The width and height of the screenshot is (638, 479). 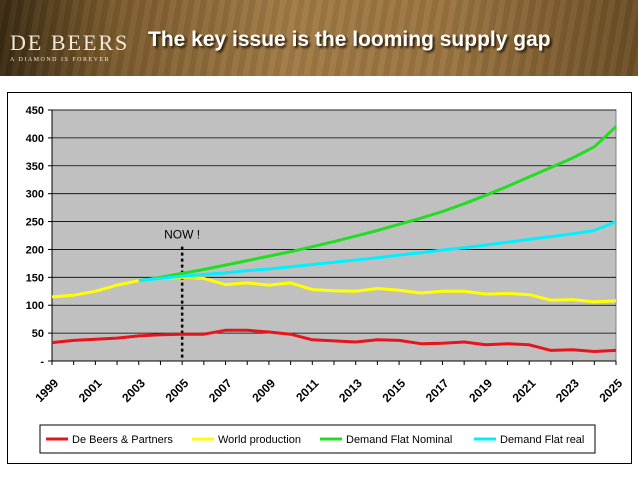 I want to click on slide-title: The key issue is the looming supply gap, so click(x=349, y=39).